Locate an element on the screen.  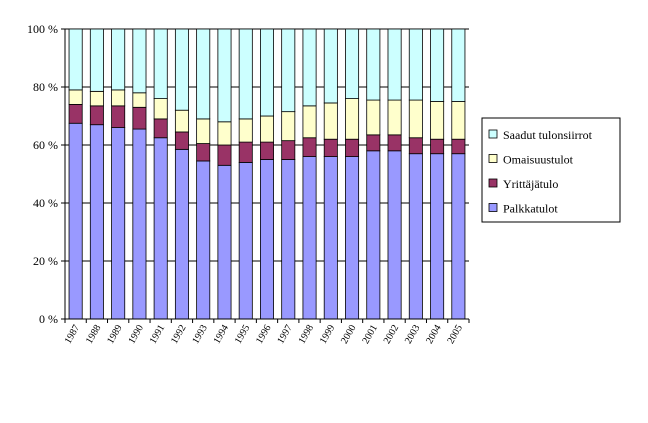
x-tick-label: 2004 is located at coordinates (434, 334).